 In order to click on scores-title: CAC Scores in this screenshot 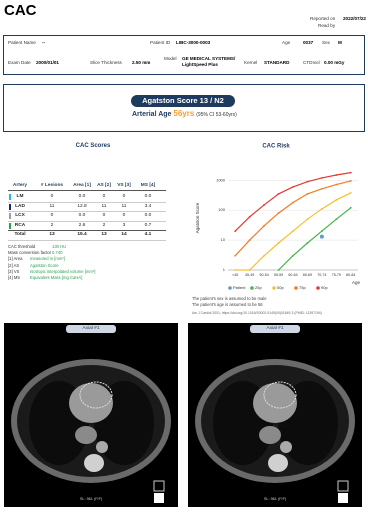, I will do `click(93, 146)`.